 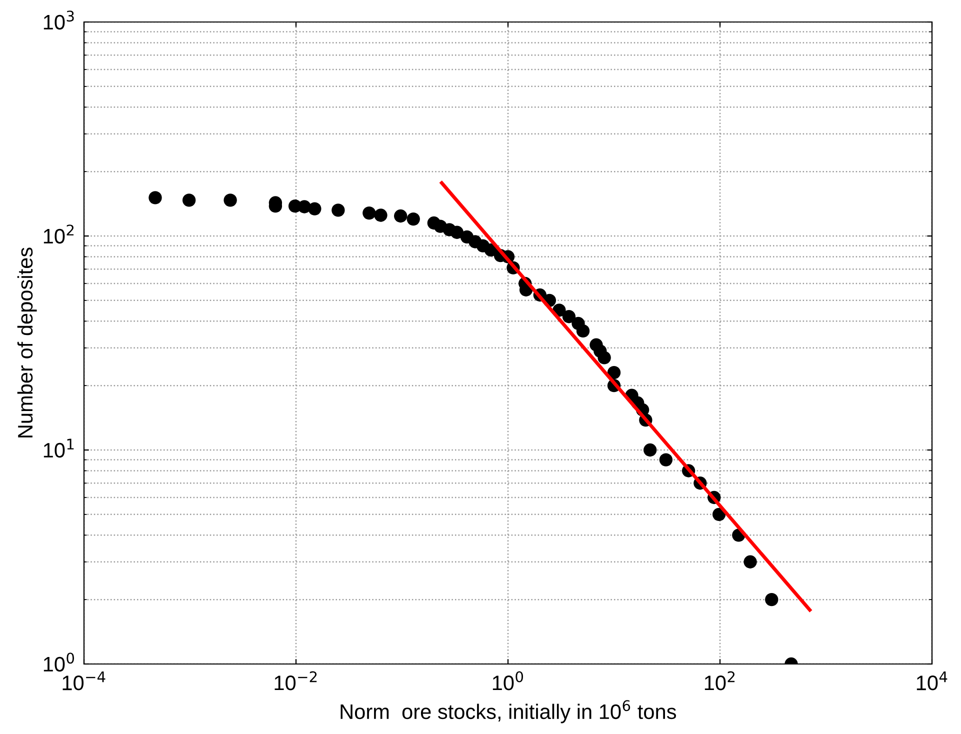 I want to click on x-tick-label: 10$^{−2}$, so click(x=295, y=680).